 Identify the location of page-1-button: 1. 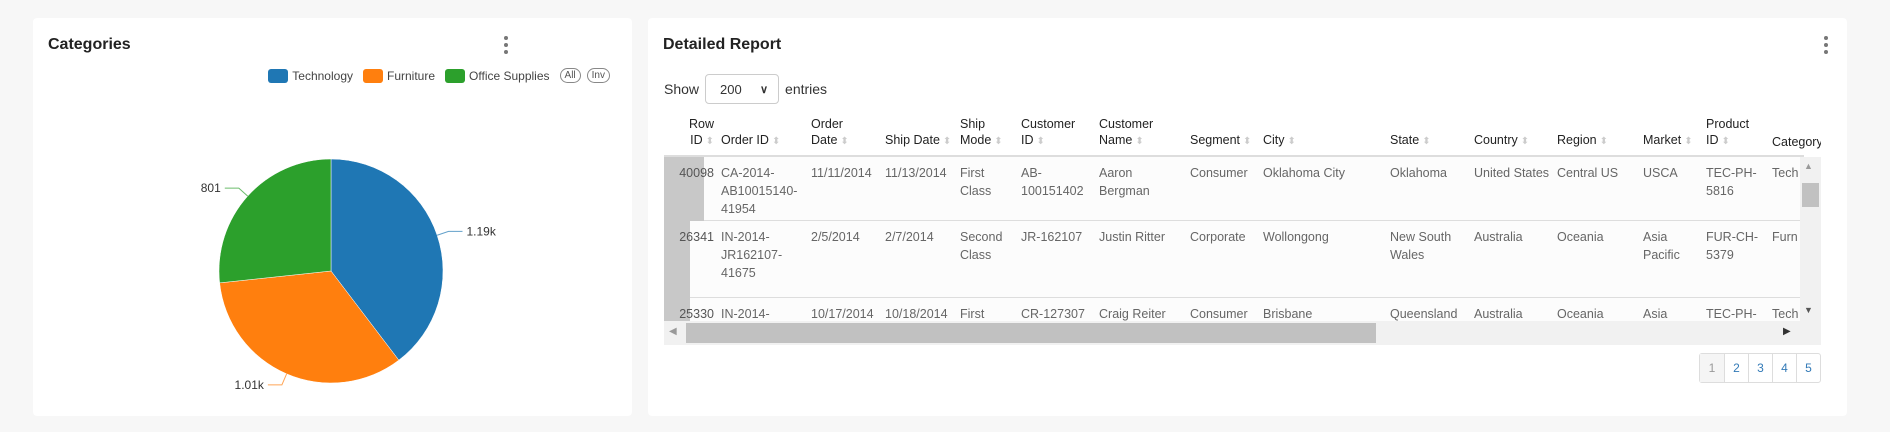
(1712, 368).